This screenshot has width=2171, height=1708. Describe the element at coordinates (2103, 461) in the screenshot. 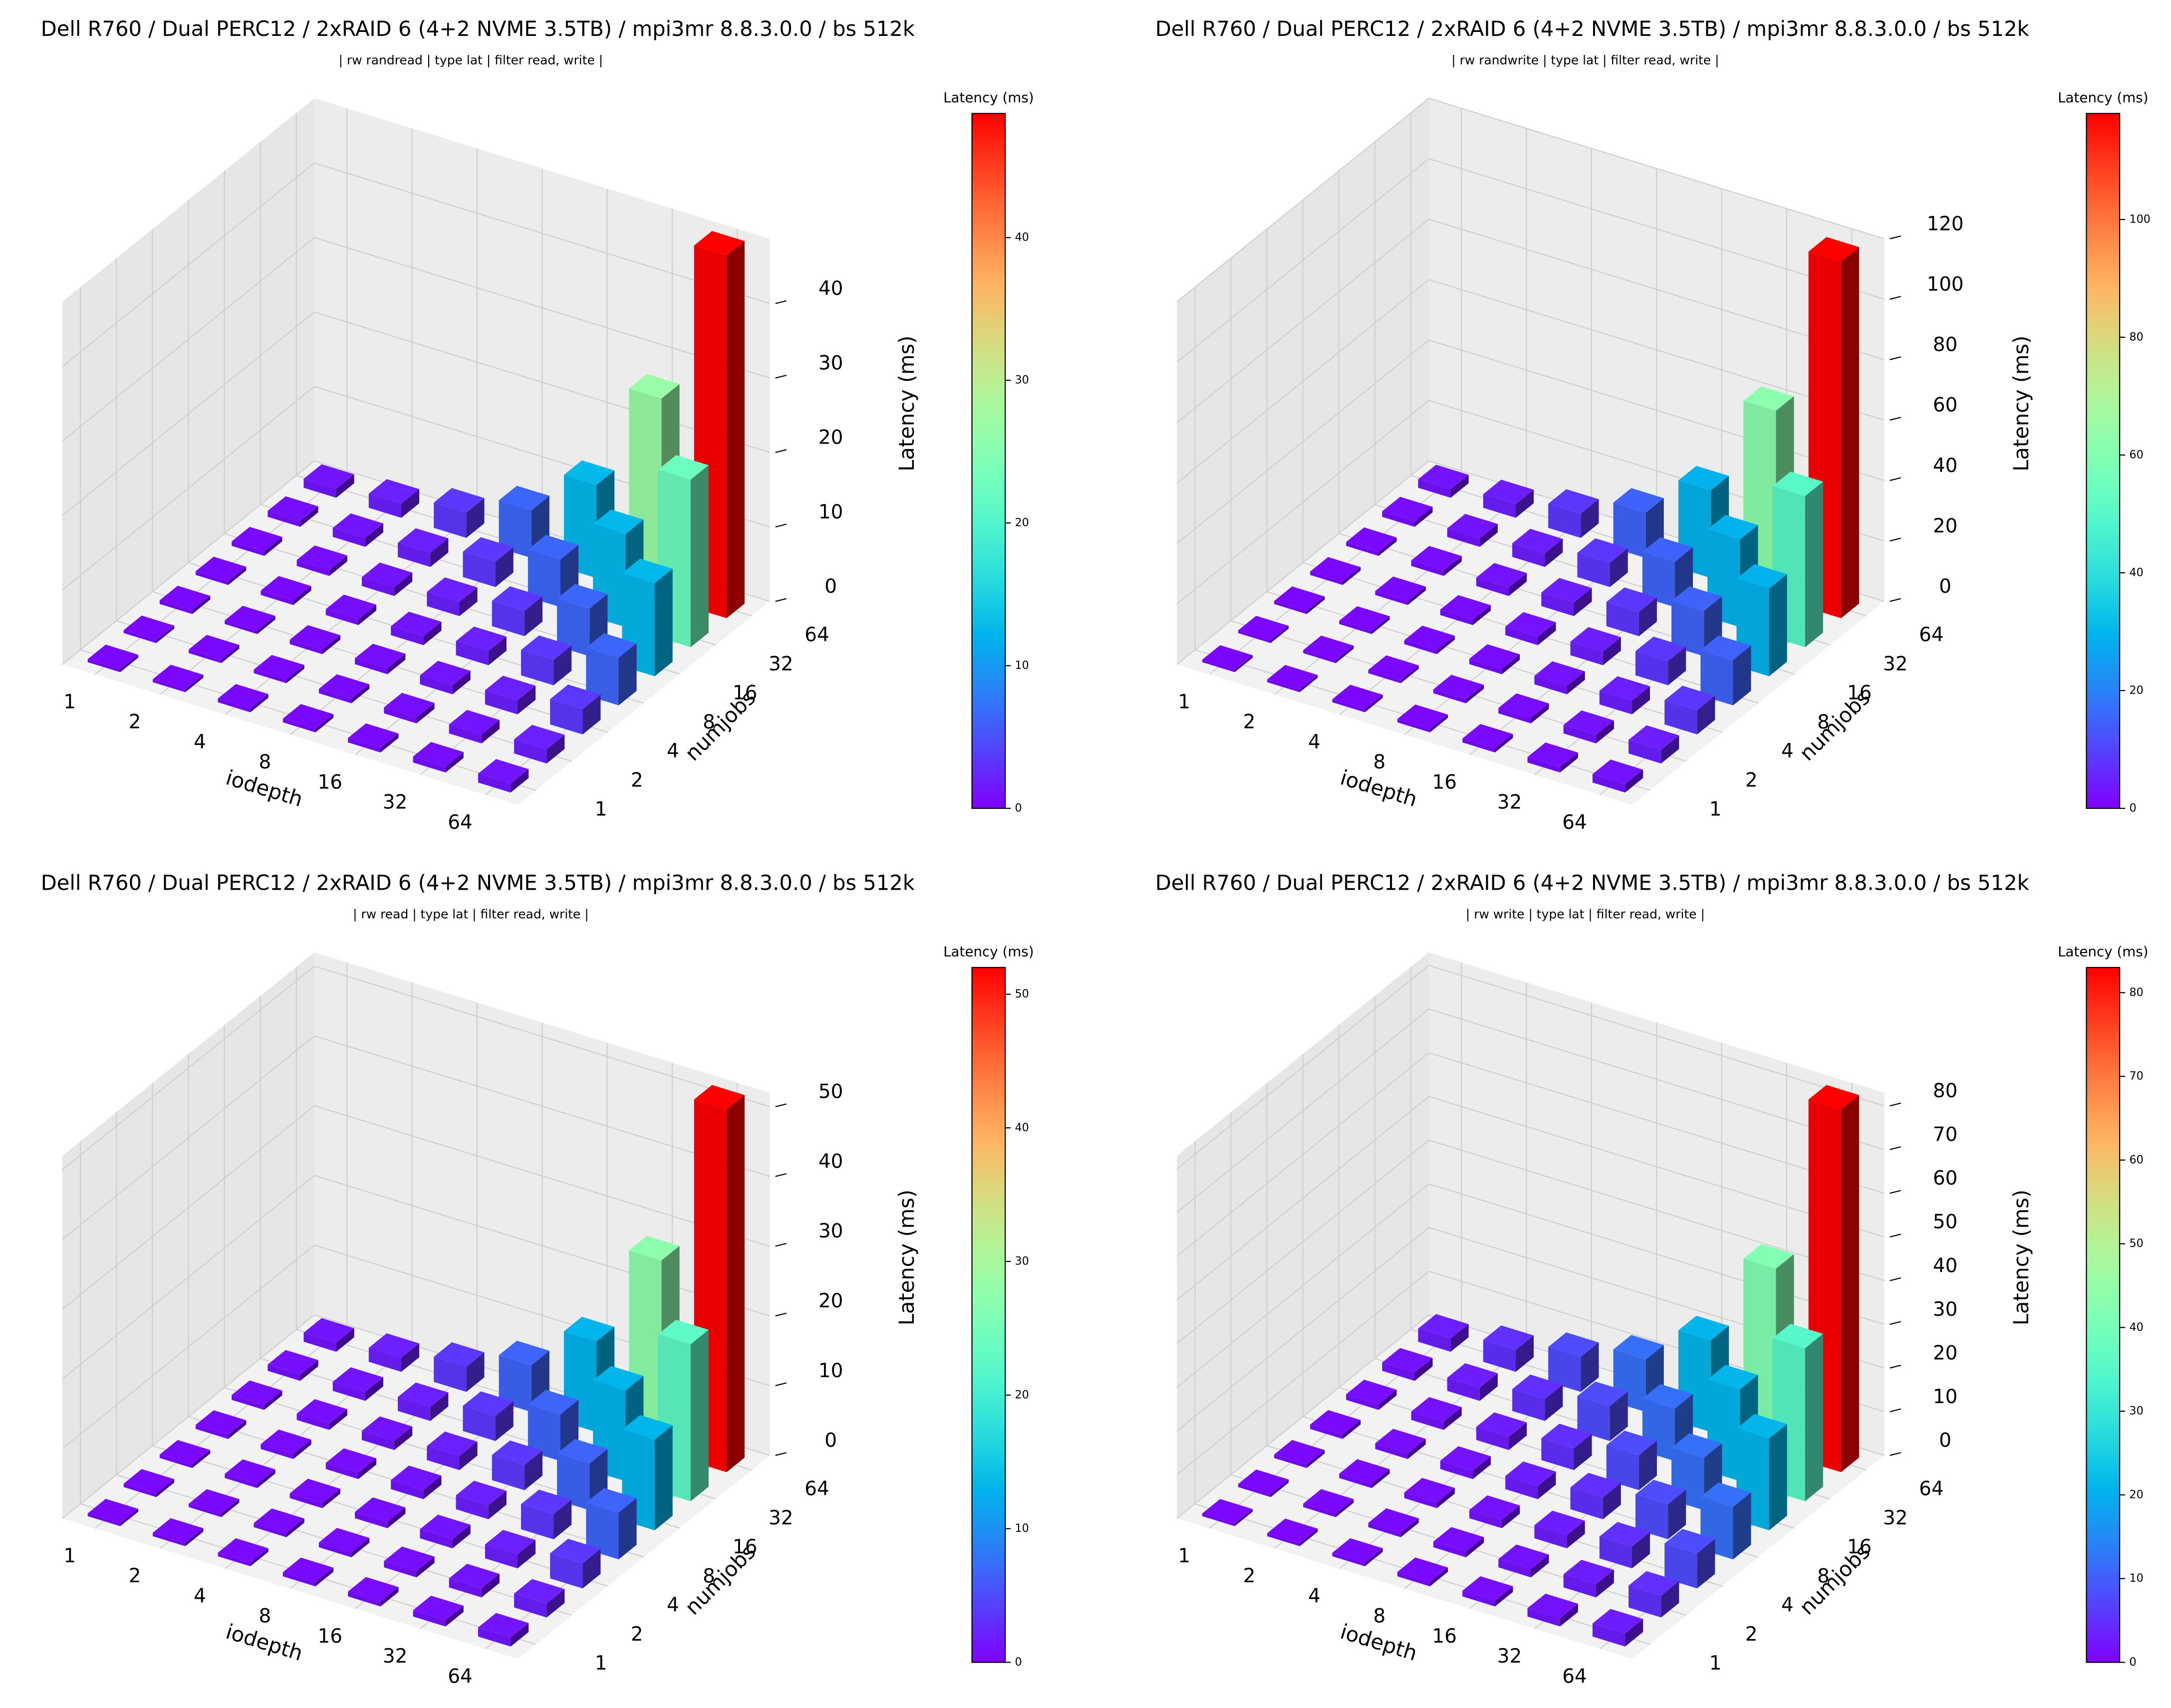

I see `colorbar` at that location.